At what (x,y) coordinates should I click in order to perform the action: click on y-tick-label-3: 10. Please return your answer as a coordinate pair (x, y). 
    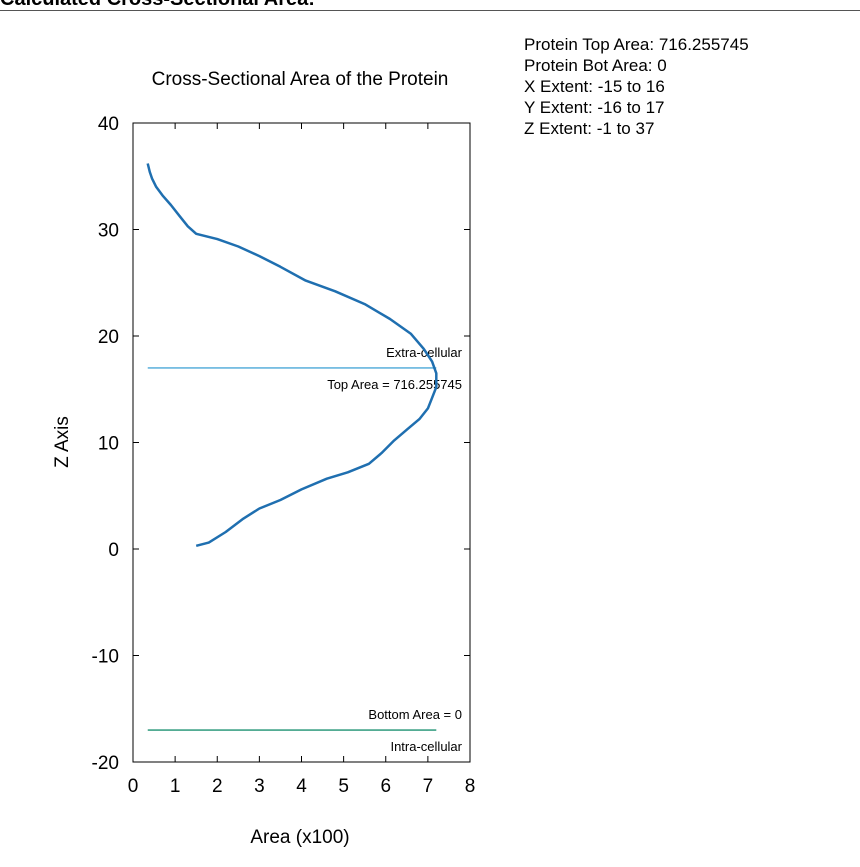
    Looking at the image, I should click on (108, 444).